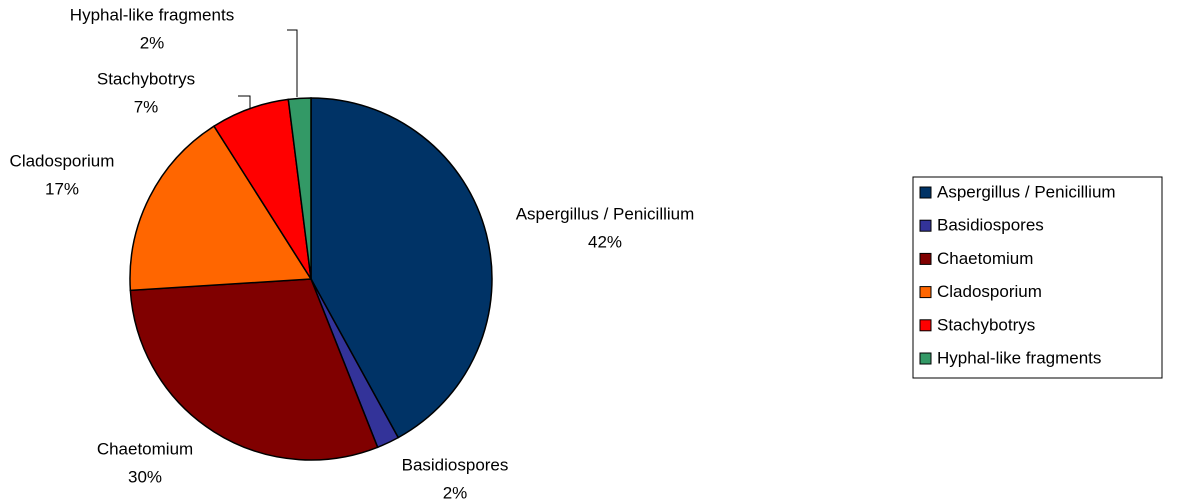 The width and height of the screenshot is (1181, 503). What do you see at coordinates (146, 106) in the screenshot?
I see `slice-percent: 7%` at bounding box center [146, 106].